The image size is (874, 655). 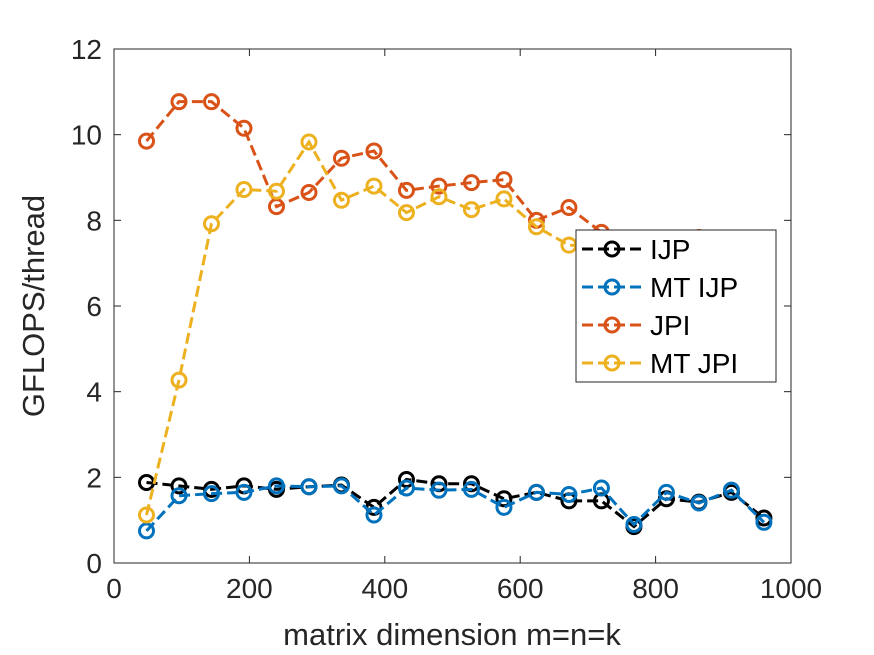 What do you see at coordinates (520, 588) in the screenshot?
I see `x-tick-label: 600` at bounding box center [520, 588].